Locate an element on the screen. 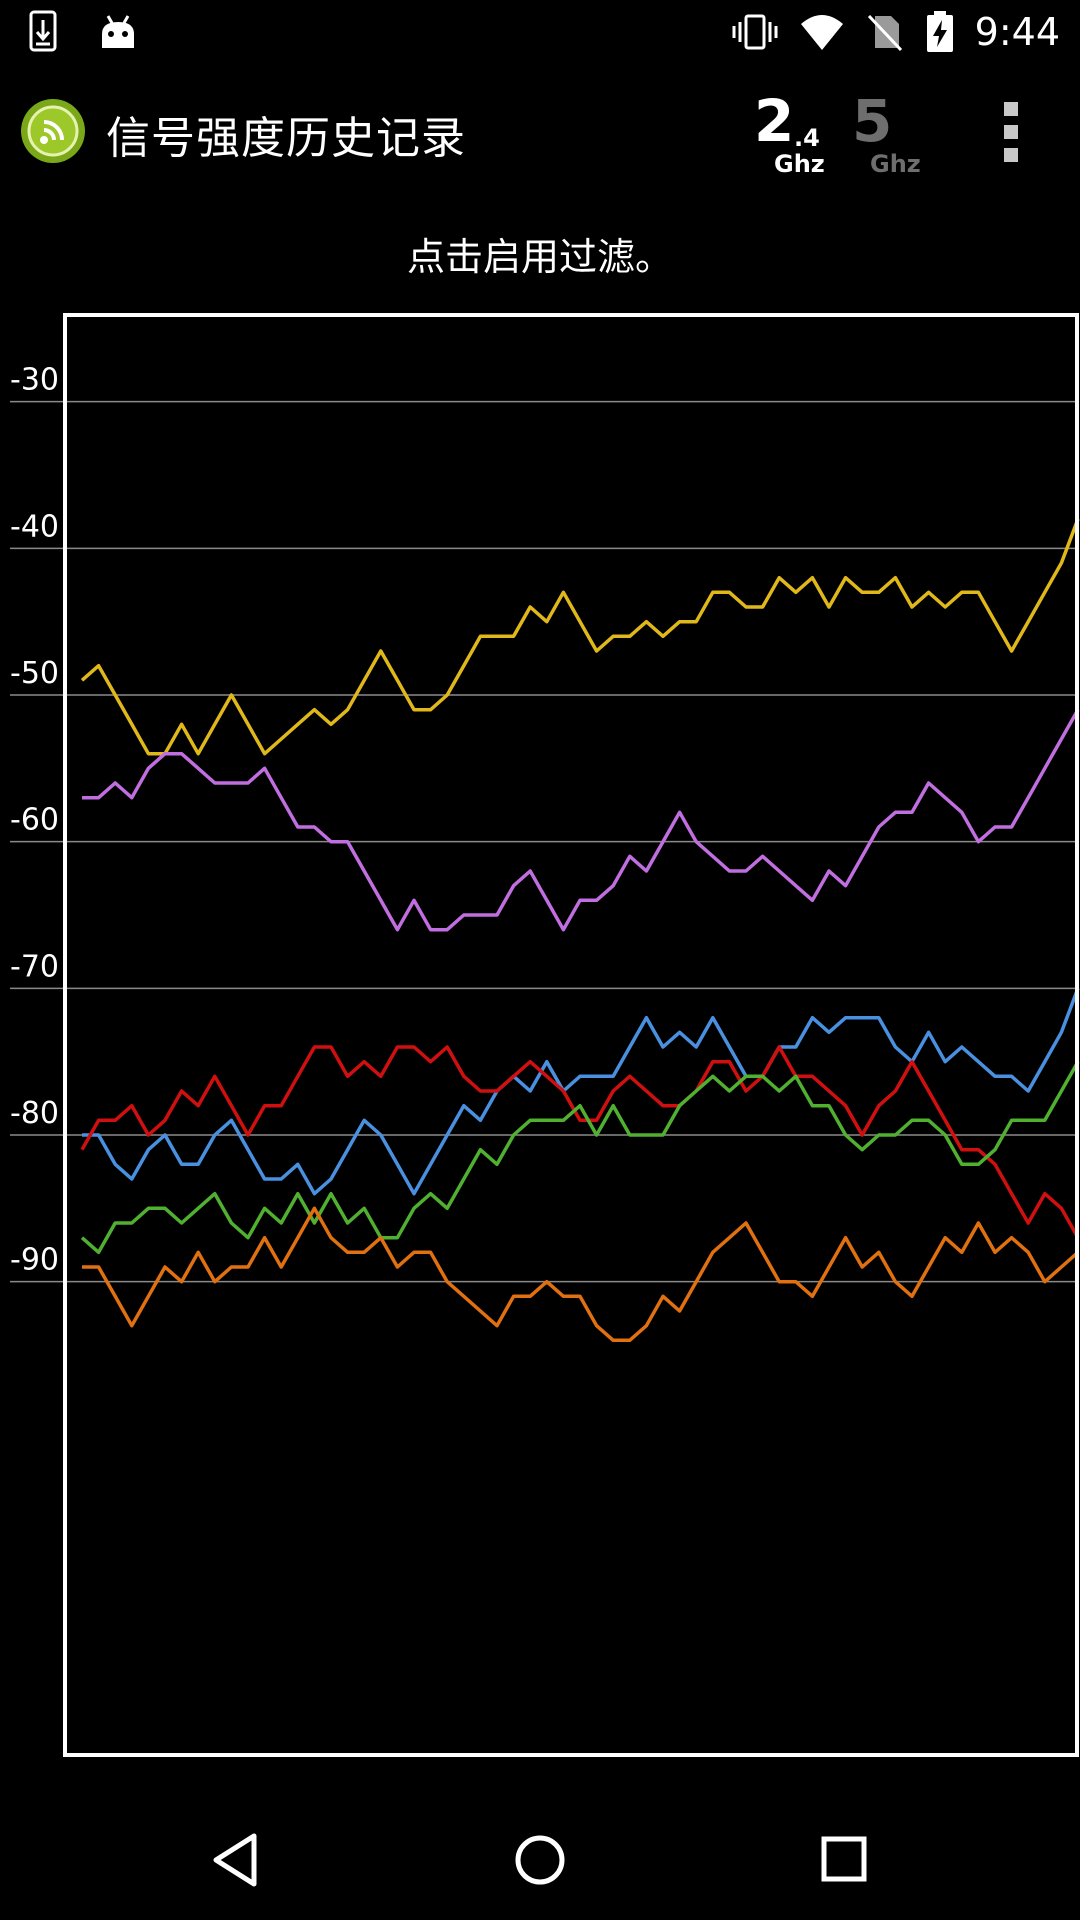 This screenshot has width=1080, height=1920. y-tick-label: -60 is located at coordinates (34, 820).